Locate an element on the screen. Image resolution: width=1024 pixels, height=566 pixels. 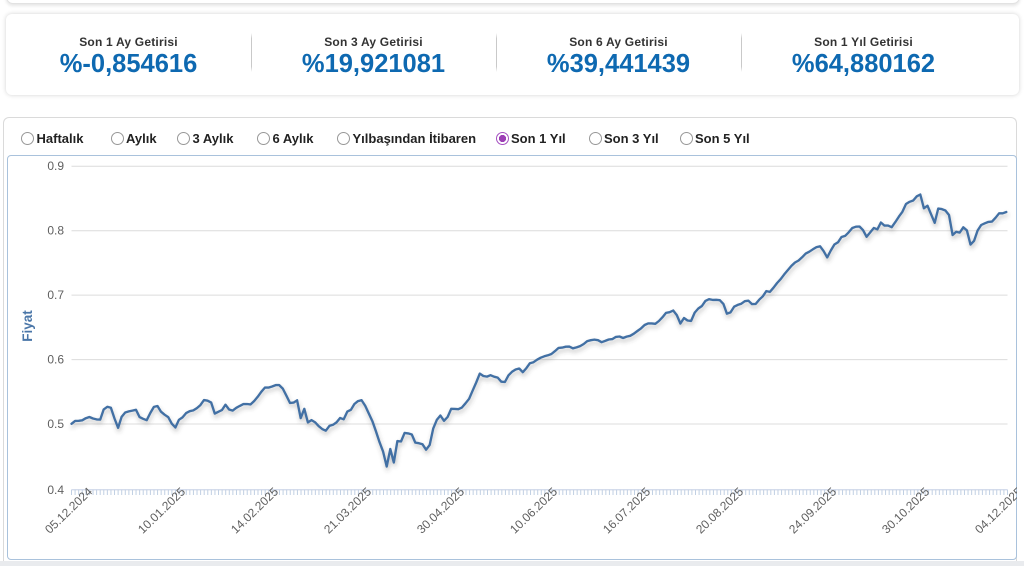
svg-text: 0.7 is located at coordinates (55, 295).